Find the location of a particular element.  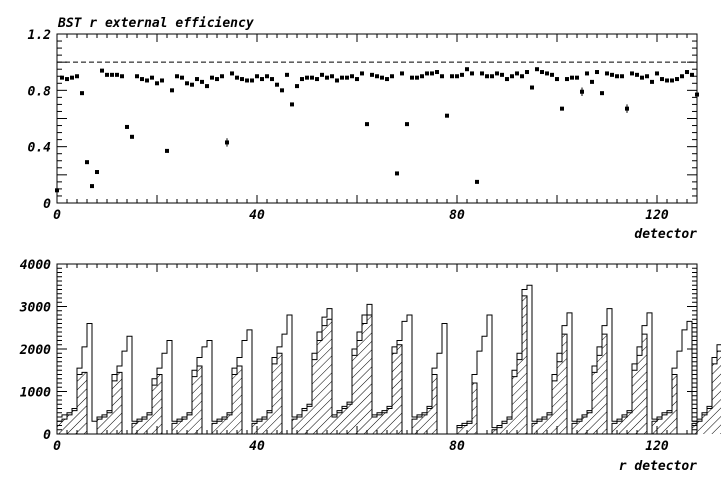

occupancy-x-axis-label: r detector is located at coordinates (658, 466).